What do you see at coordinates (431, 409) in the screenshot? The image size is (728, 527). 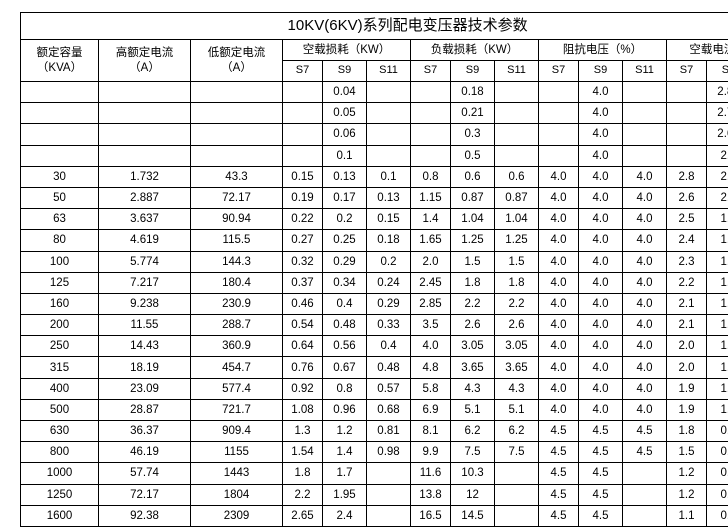 I see `cell-load-loss-s7: 6.9` at bounding box center [431, 409].